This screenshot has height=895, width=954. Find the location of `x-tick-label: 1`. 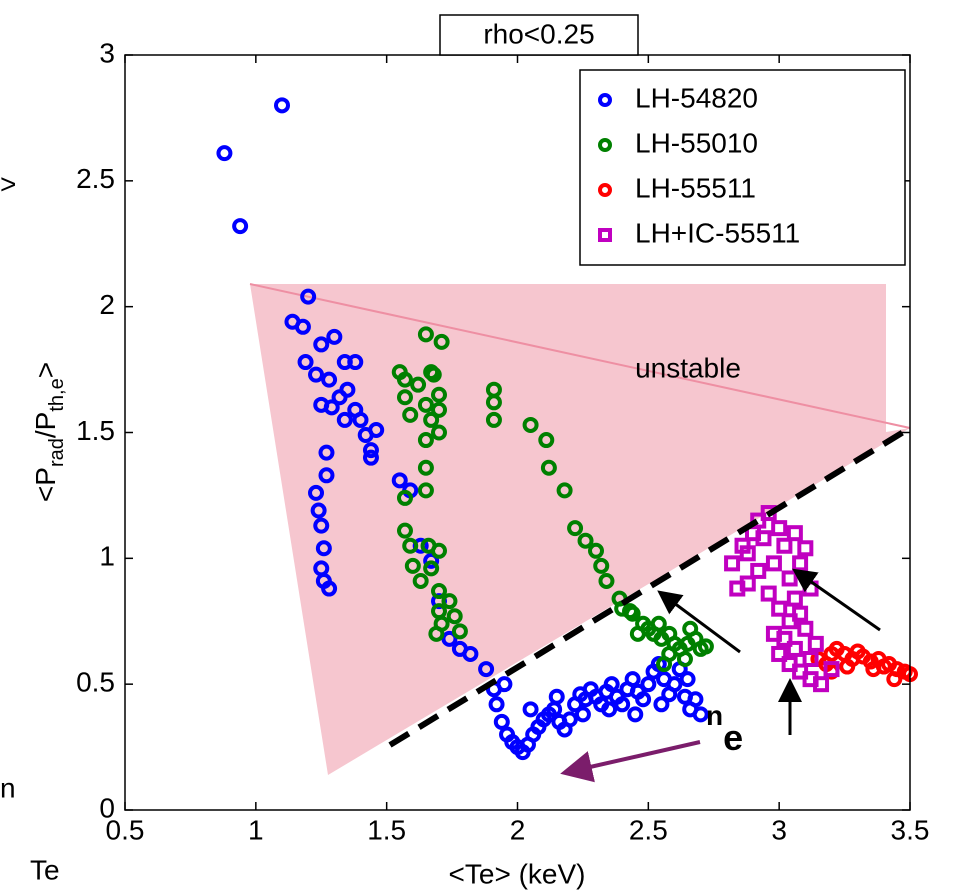

x-tick-label: 1 is located at coordinates (256, 829).